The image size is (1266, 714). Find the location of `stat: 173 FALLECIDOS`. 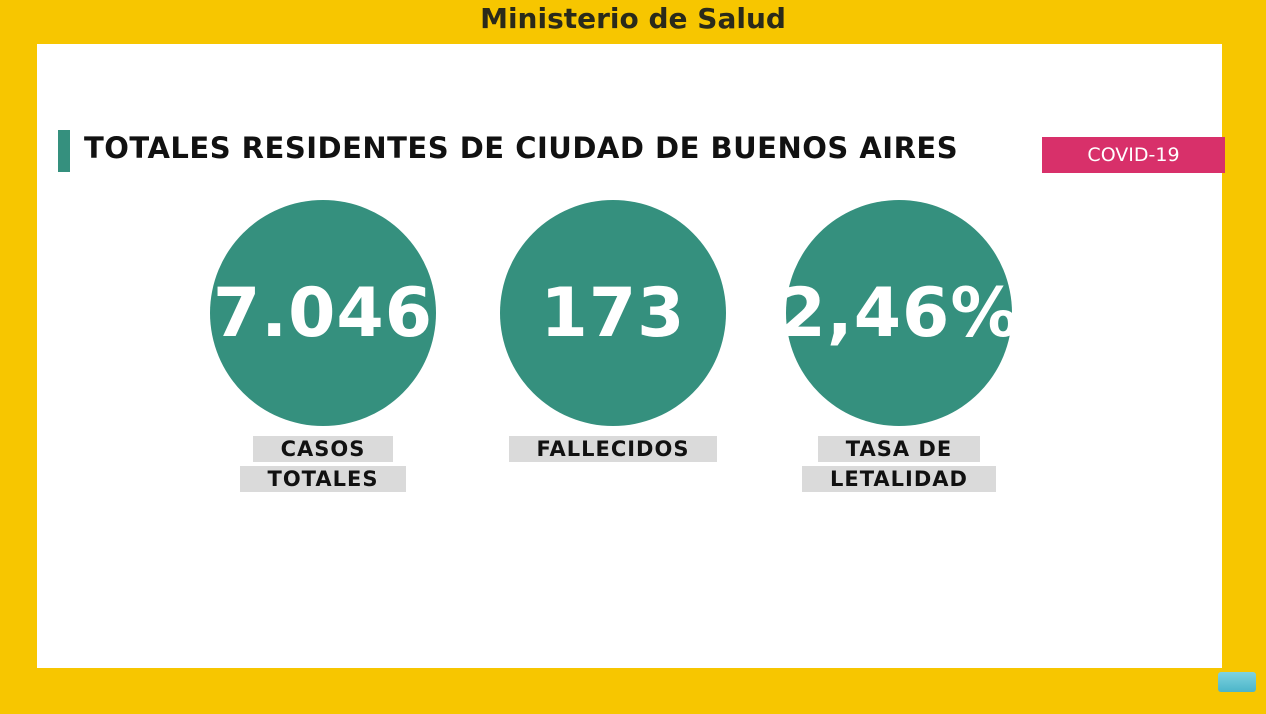

stat: 173 FALLECIDOS is located at coordinates (613, 333).